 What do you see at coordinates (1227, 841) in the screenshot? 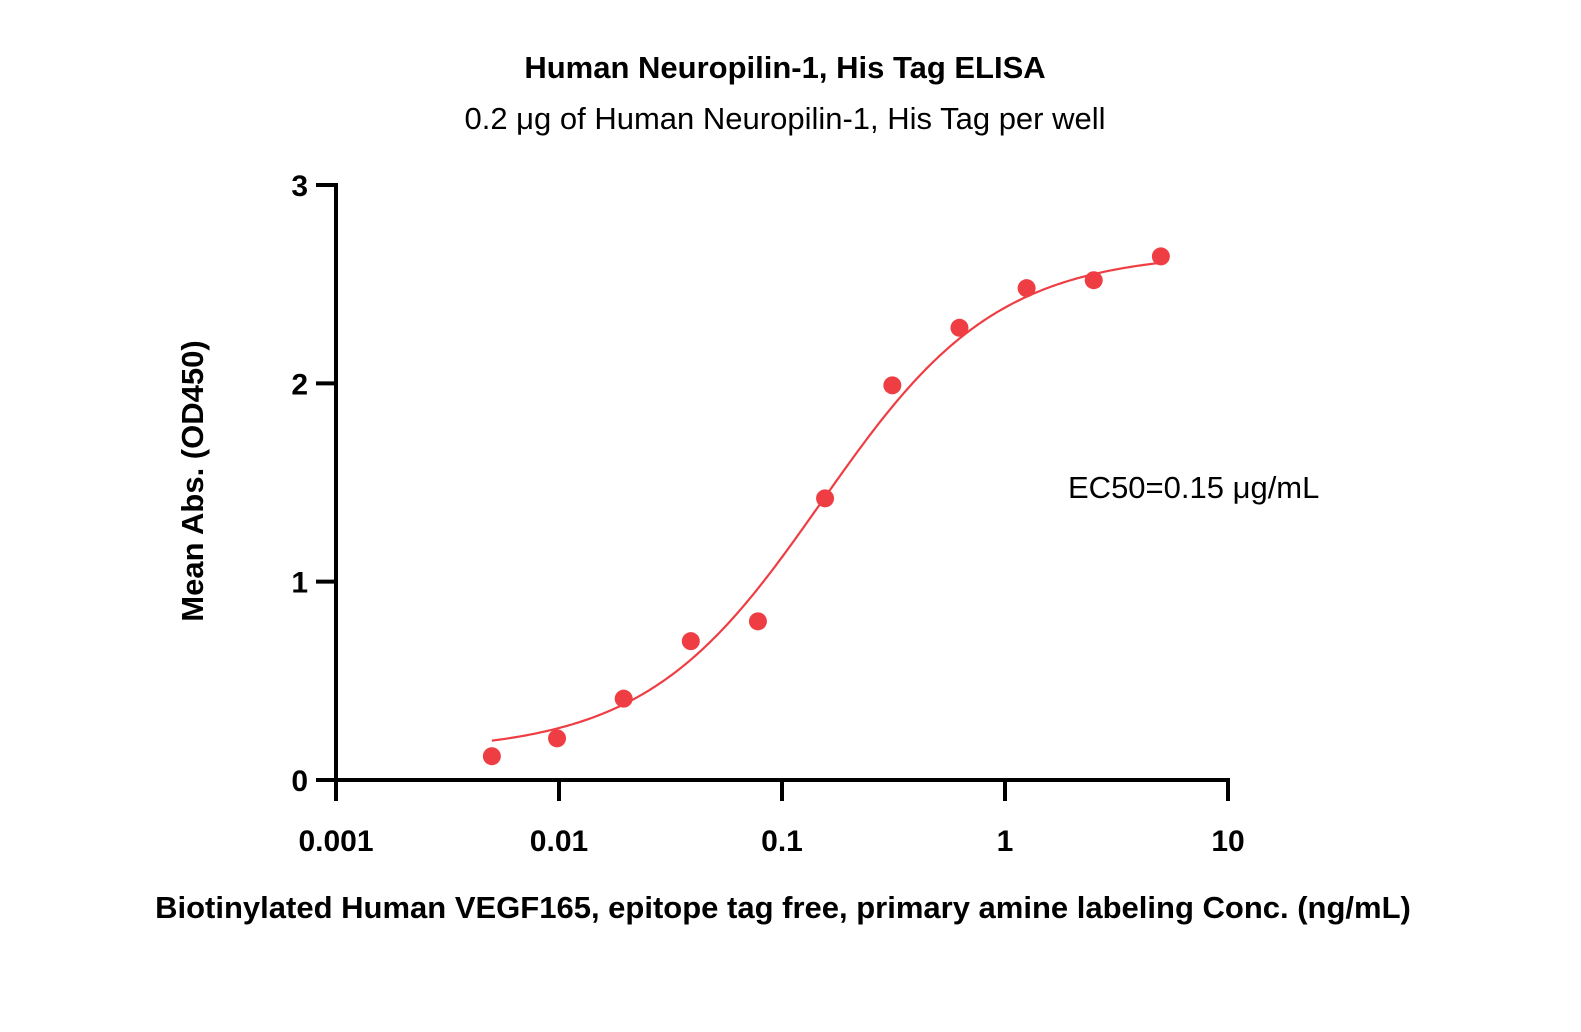
I see `x-tick-label: 10` at bounding box center [1227, 841].